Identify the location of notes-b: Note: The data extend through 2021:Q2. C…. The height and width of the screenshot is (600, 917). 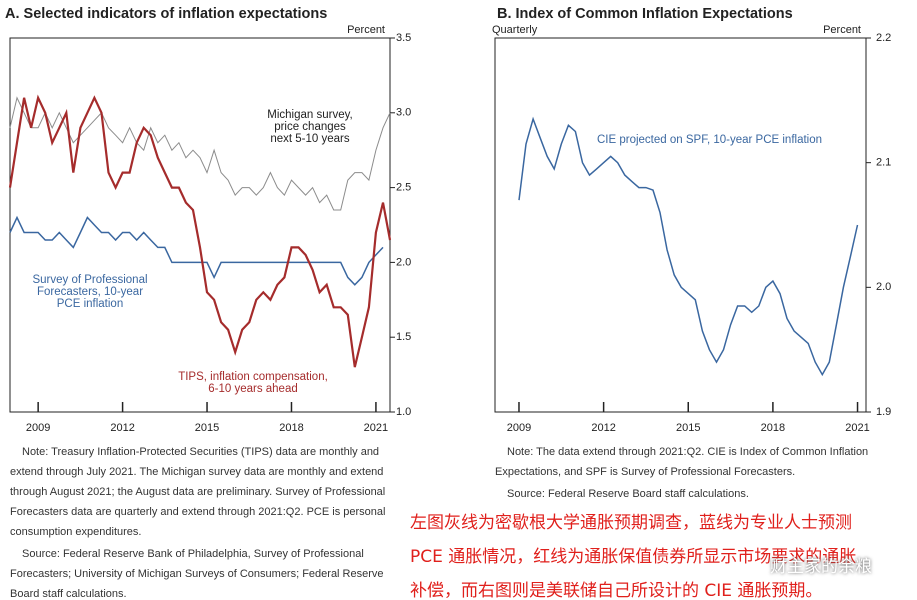
(690, 474).